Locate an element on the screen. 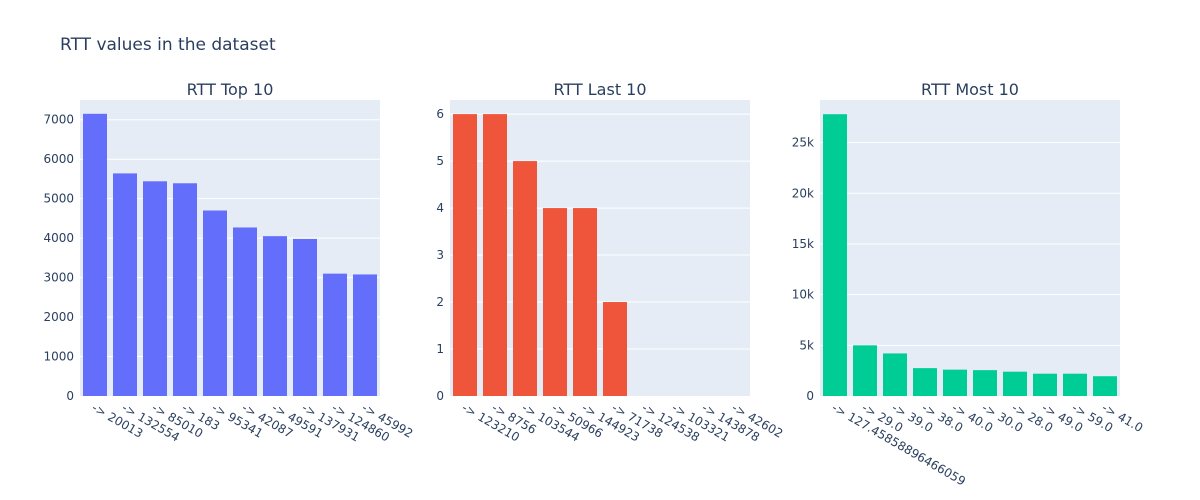  y-tick-label: 6000 is located at coordinates (58, 159).